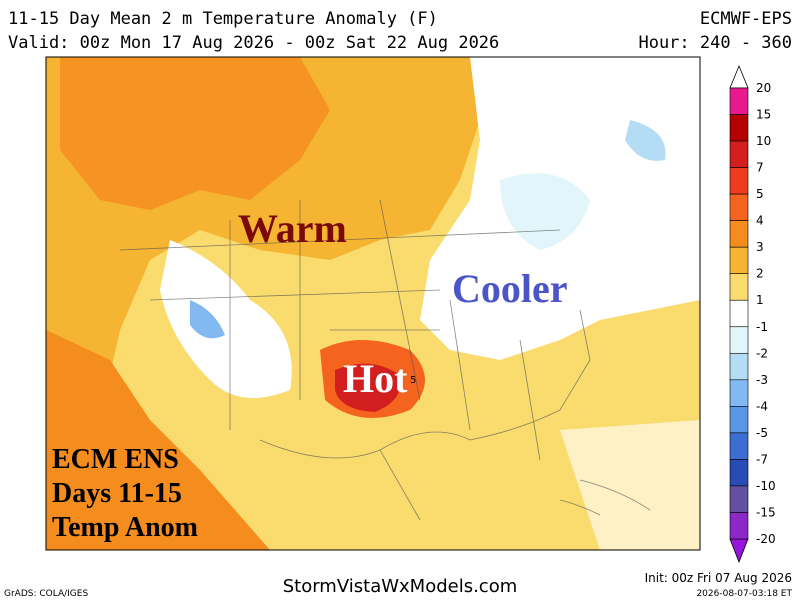 This screenshot has height=600, width=800. Describe the element at coordinates (760, 168) in the screenshot. I see `colorbar-label: 7` at that location.